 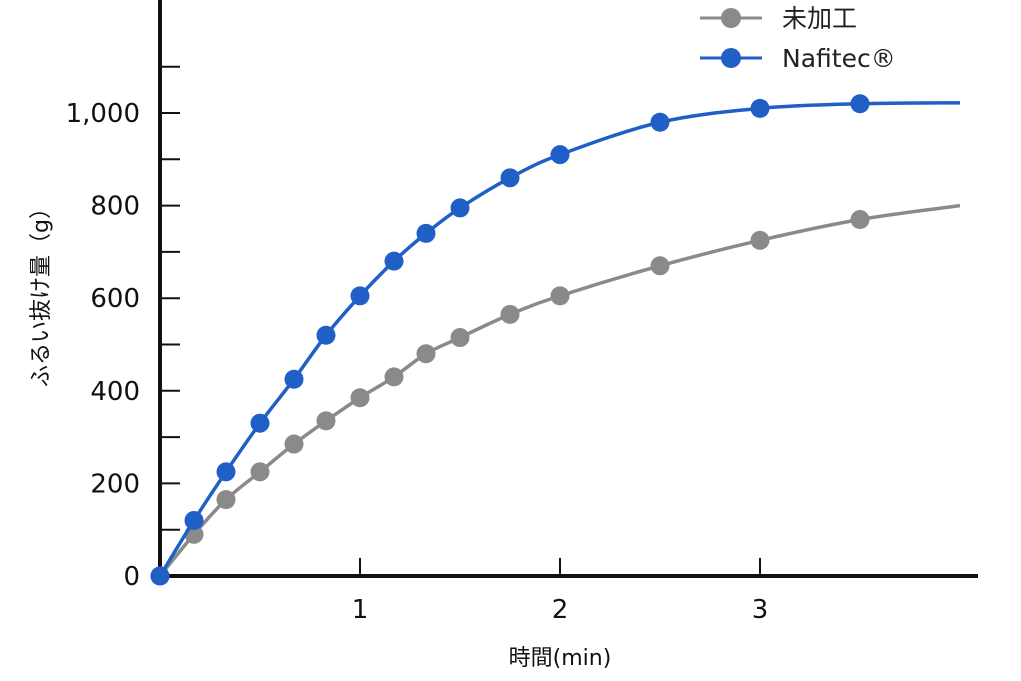 What do you see at coordinates (115, 484) in the screenshot?
I see `y-tick-label: 200` at bounding box center [115, 484].